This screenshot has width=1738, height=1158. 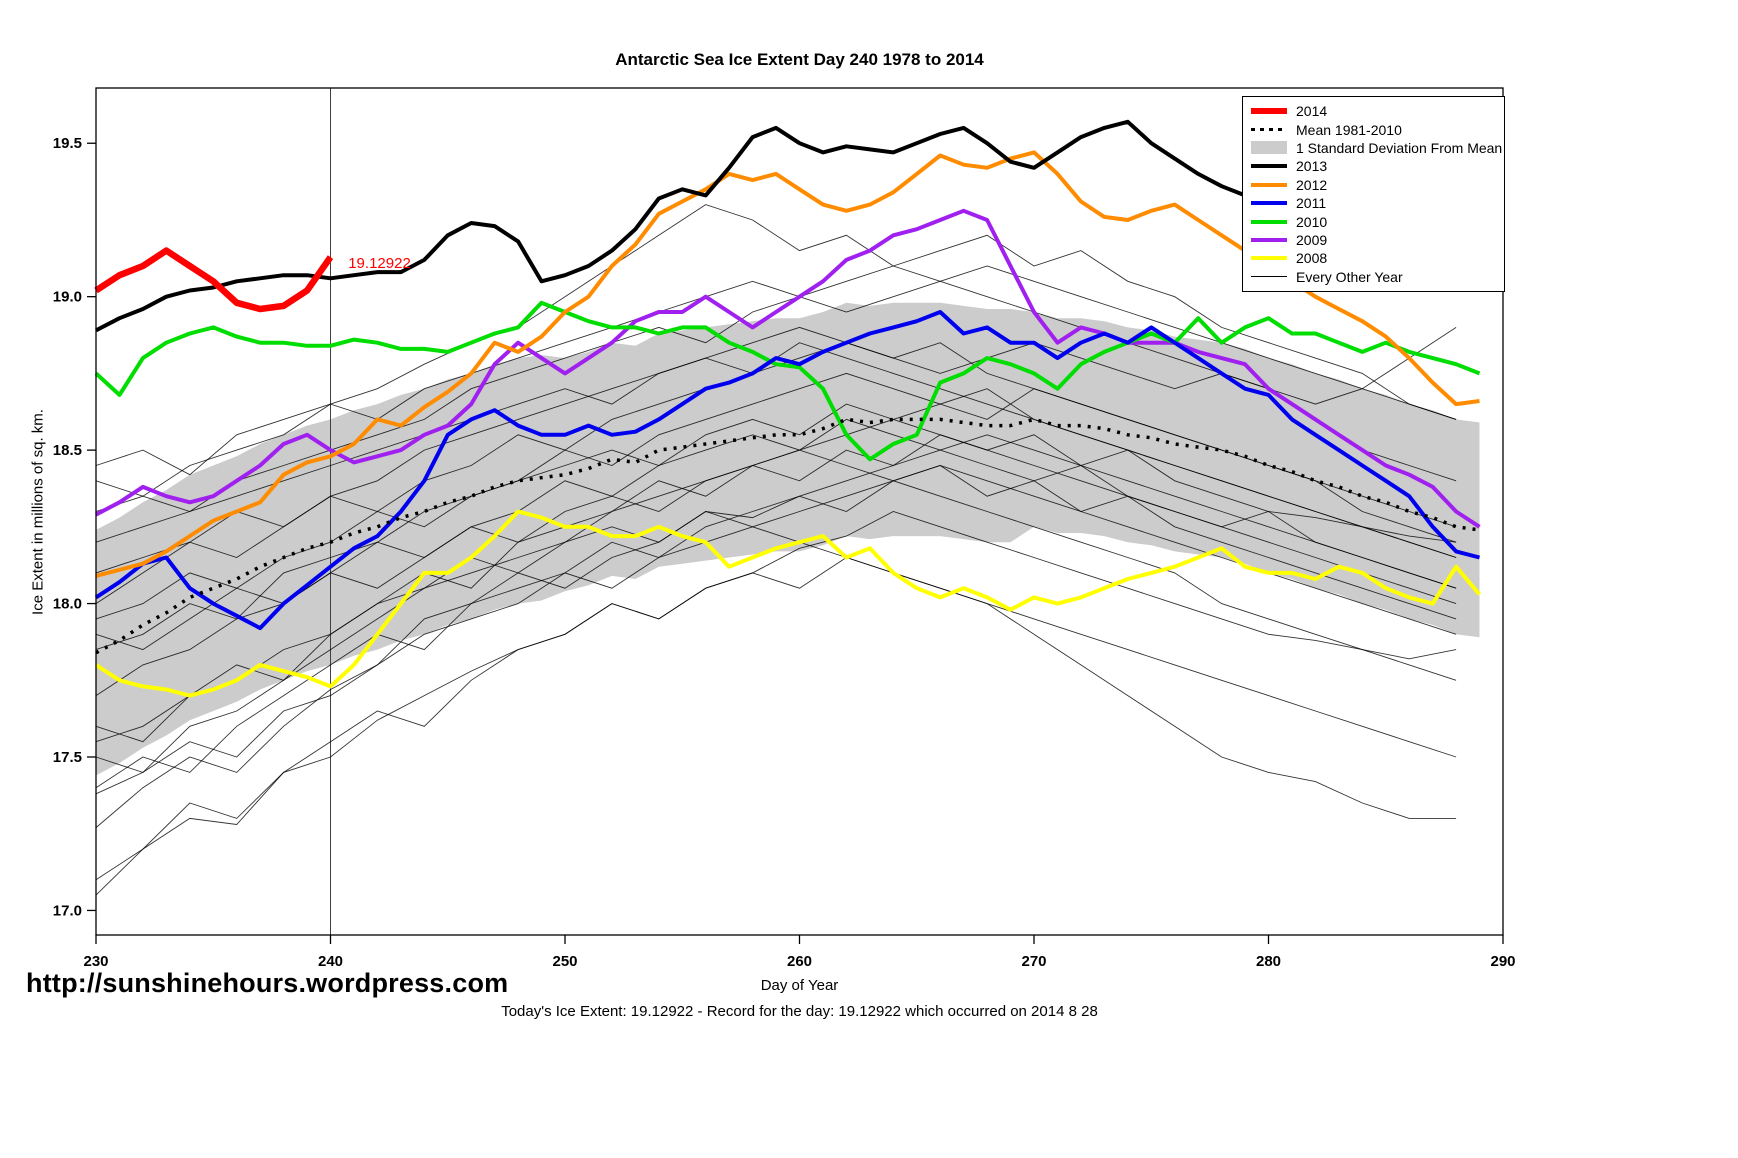 What do you see at coordinates (1311, 203) in the screenshot?
I see `legend-label: 2011` at bounding box center [1311, 203].